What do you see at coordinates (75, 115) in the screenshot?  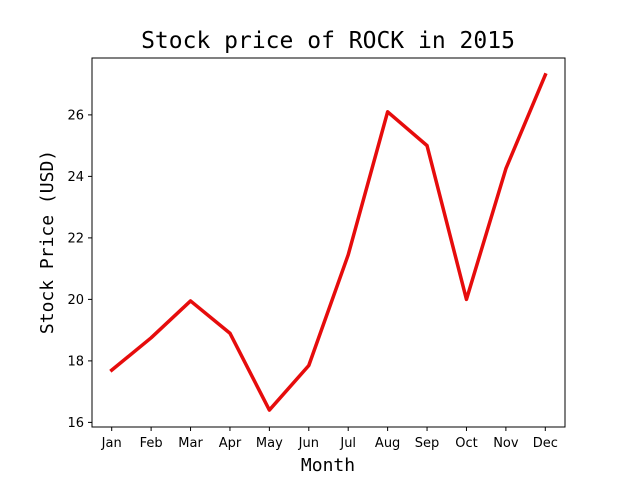 I see `y-tick-label: 26` at bounding box center [75, 115].